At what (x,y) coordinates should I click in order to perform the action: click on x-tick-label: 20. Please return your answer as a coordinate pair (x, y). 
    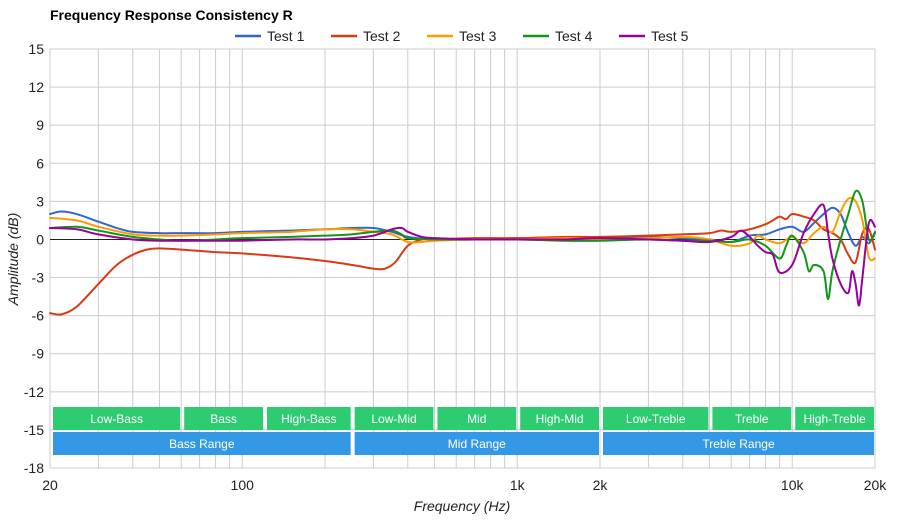
    Looking at the image, I should click on (50, 485).